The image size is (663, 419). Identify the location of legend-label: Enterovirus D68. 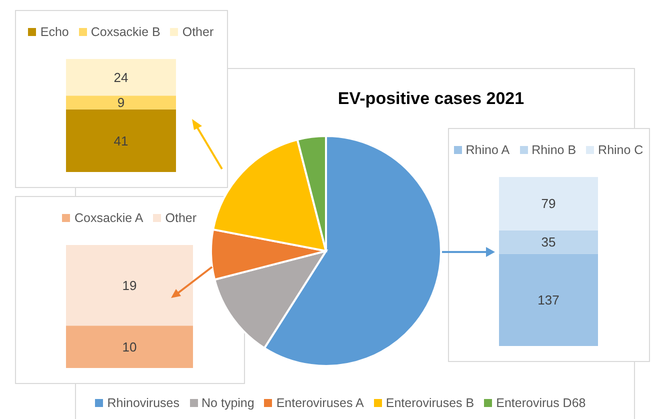
(541, 403).